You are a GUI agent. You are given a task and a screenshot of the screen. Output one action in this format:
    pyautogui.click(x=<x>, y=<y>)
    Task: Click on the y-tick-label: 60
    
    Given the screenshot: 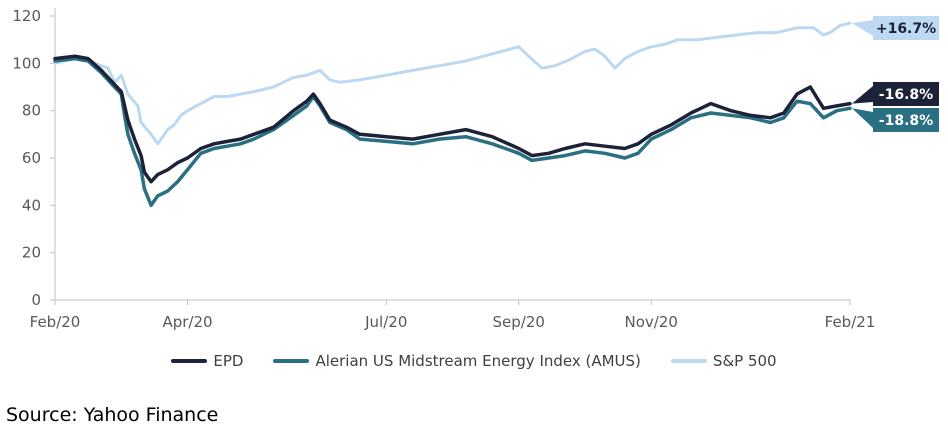 What is the action you would take?
    pyautogui.click(x=31, y=158)
    